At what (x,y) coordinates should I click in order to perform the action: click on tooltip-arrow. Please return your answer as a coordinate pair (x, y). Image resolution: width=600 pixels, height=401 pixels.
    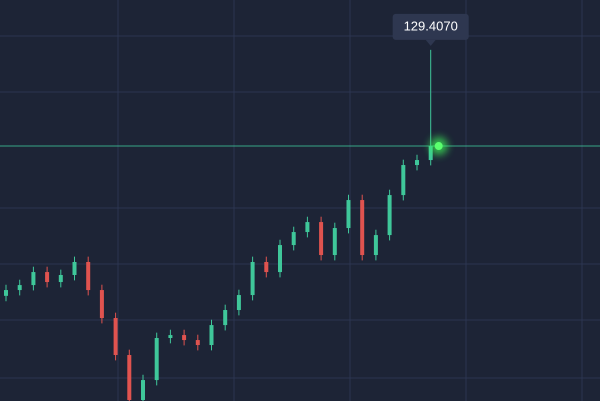
    Looking at the image, I should click on (430, 42).